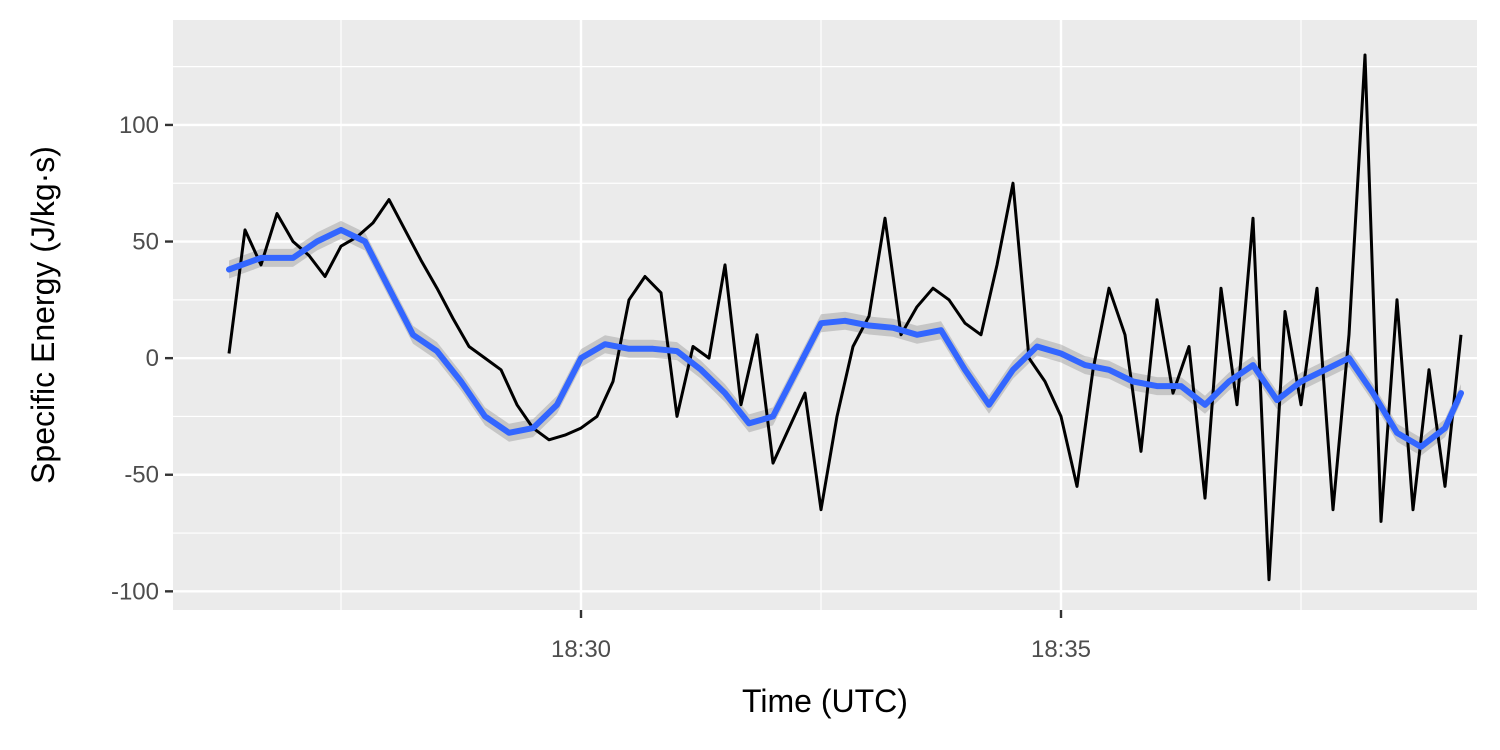 The image size is (1500, 750). What do you see at coordinates (825, 701) in the screenshot?
I see `x-axis-title: Time (UTC)` at bounding box center [825, 701].